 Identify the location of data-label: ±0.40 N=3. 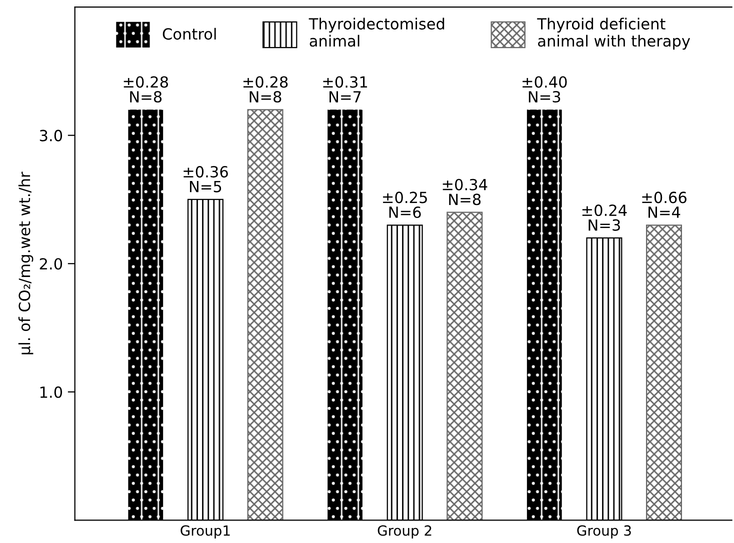
(544, 89).